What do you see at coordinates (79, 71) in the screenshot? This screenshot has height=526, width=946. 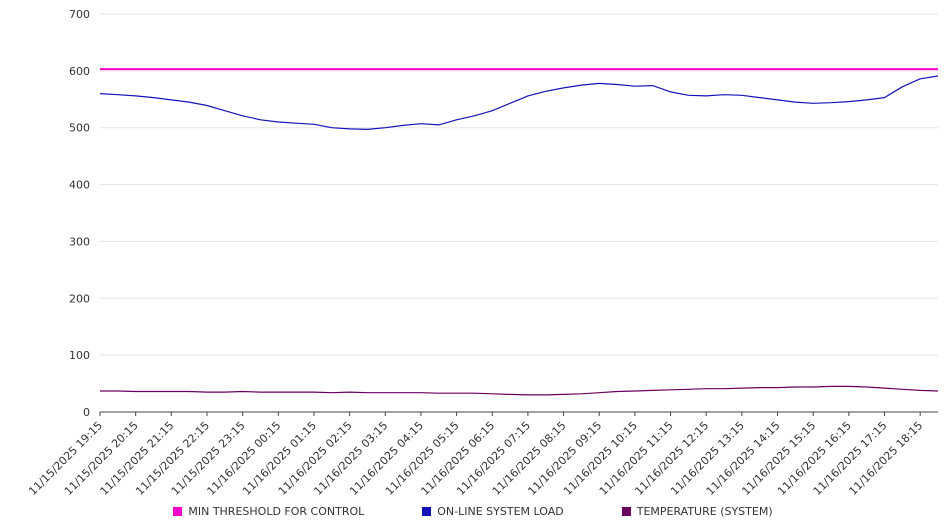 I see `svg-text: 600` at bounding box center [79, 71].